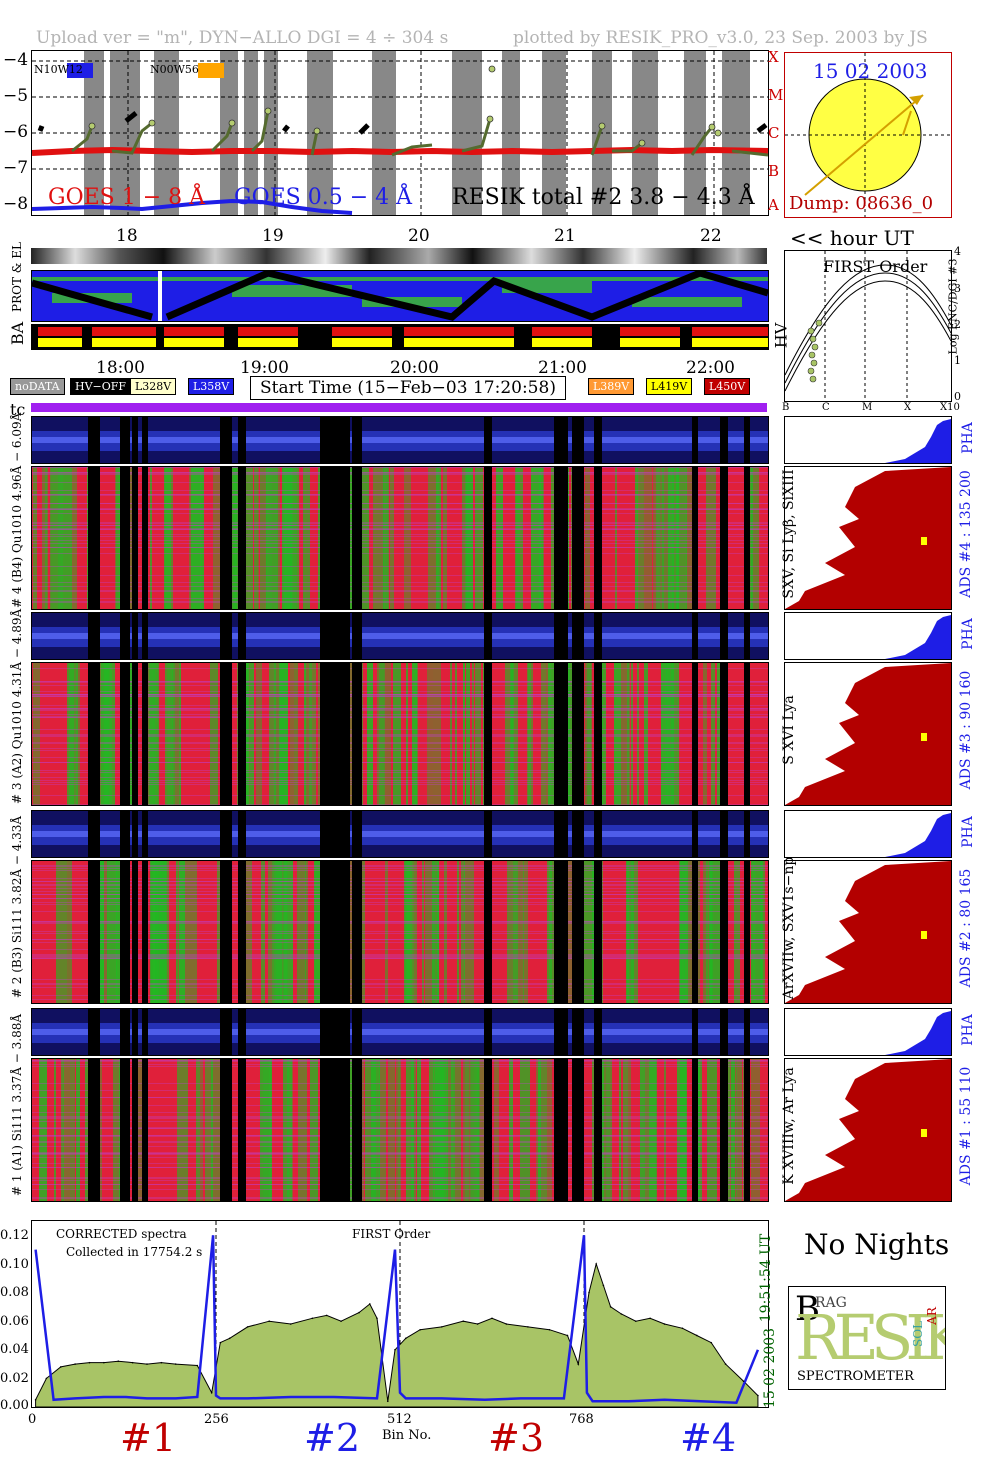 The width and height of the screenshot is (1004, 1477). Describe the element at coordinates (950, 407) in the screenshot. I see `fo-xtick: X10` at that location.